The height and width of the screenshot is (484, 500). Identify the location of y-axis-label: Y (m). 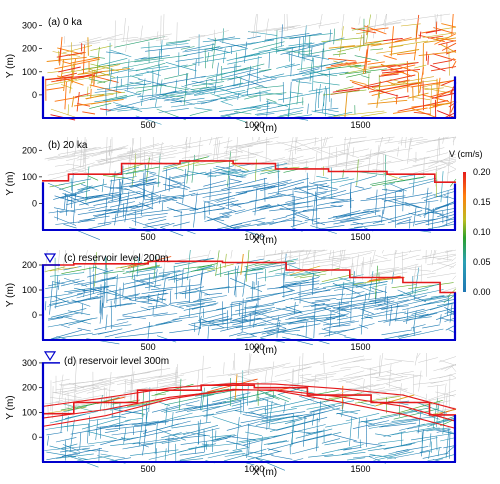
(10, 295).